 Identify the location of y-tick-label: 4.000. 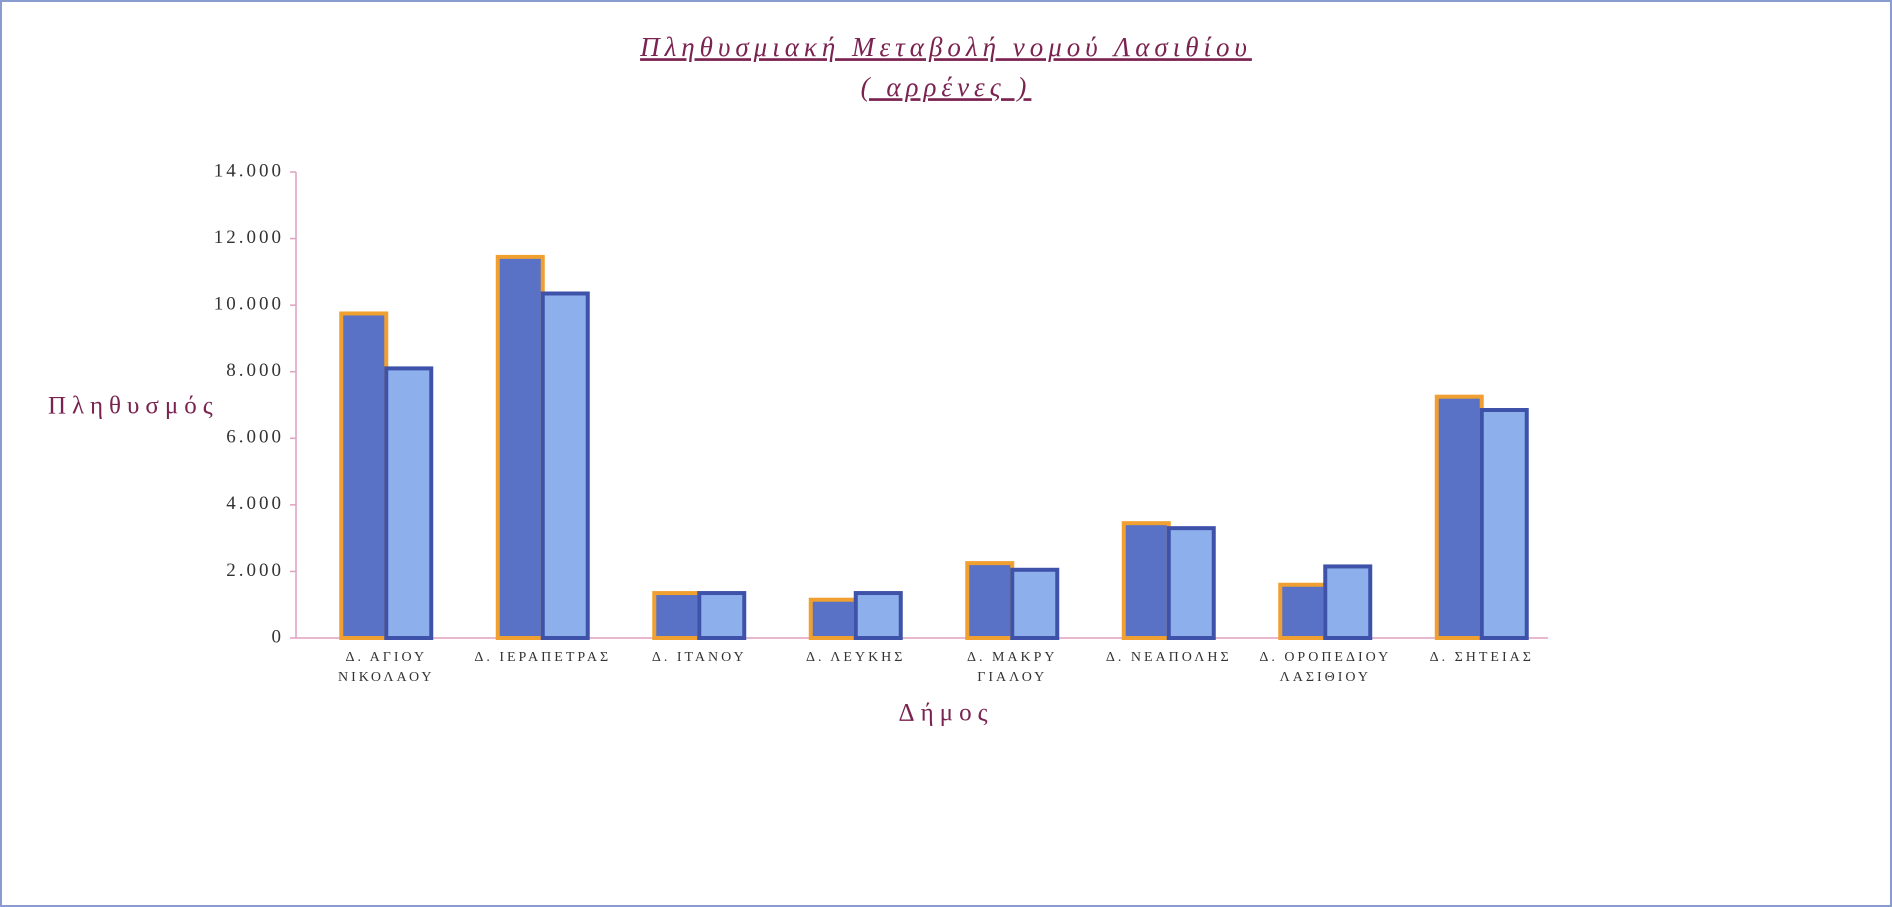
(255, 503).